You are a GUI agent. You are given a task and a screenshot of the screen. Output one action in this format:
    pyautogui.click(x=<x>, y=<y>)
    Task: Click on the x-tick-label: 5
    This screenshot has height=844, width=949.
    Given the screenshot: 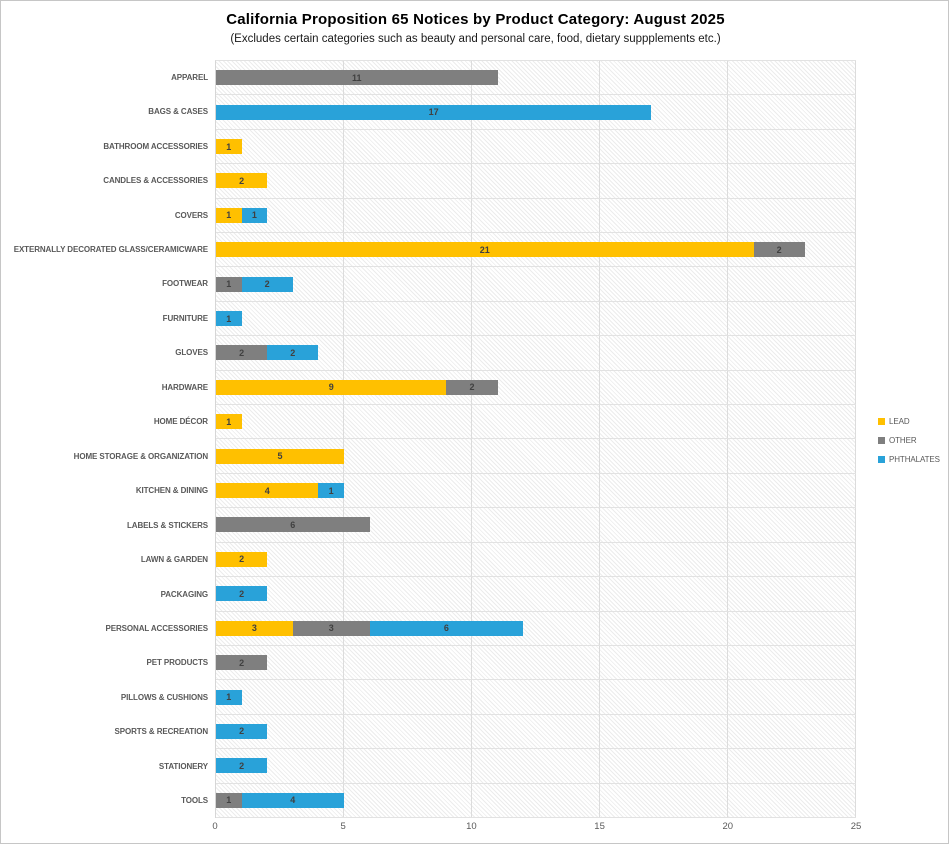 What is the action you would take?
    pyautogui.click(x=343, y=826)
    